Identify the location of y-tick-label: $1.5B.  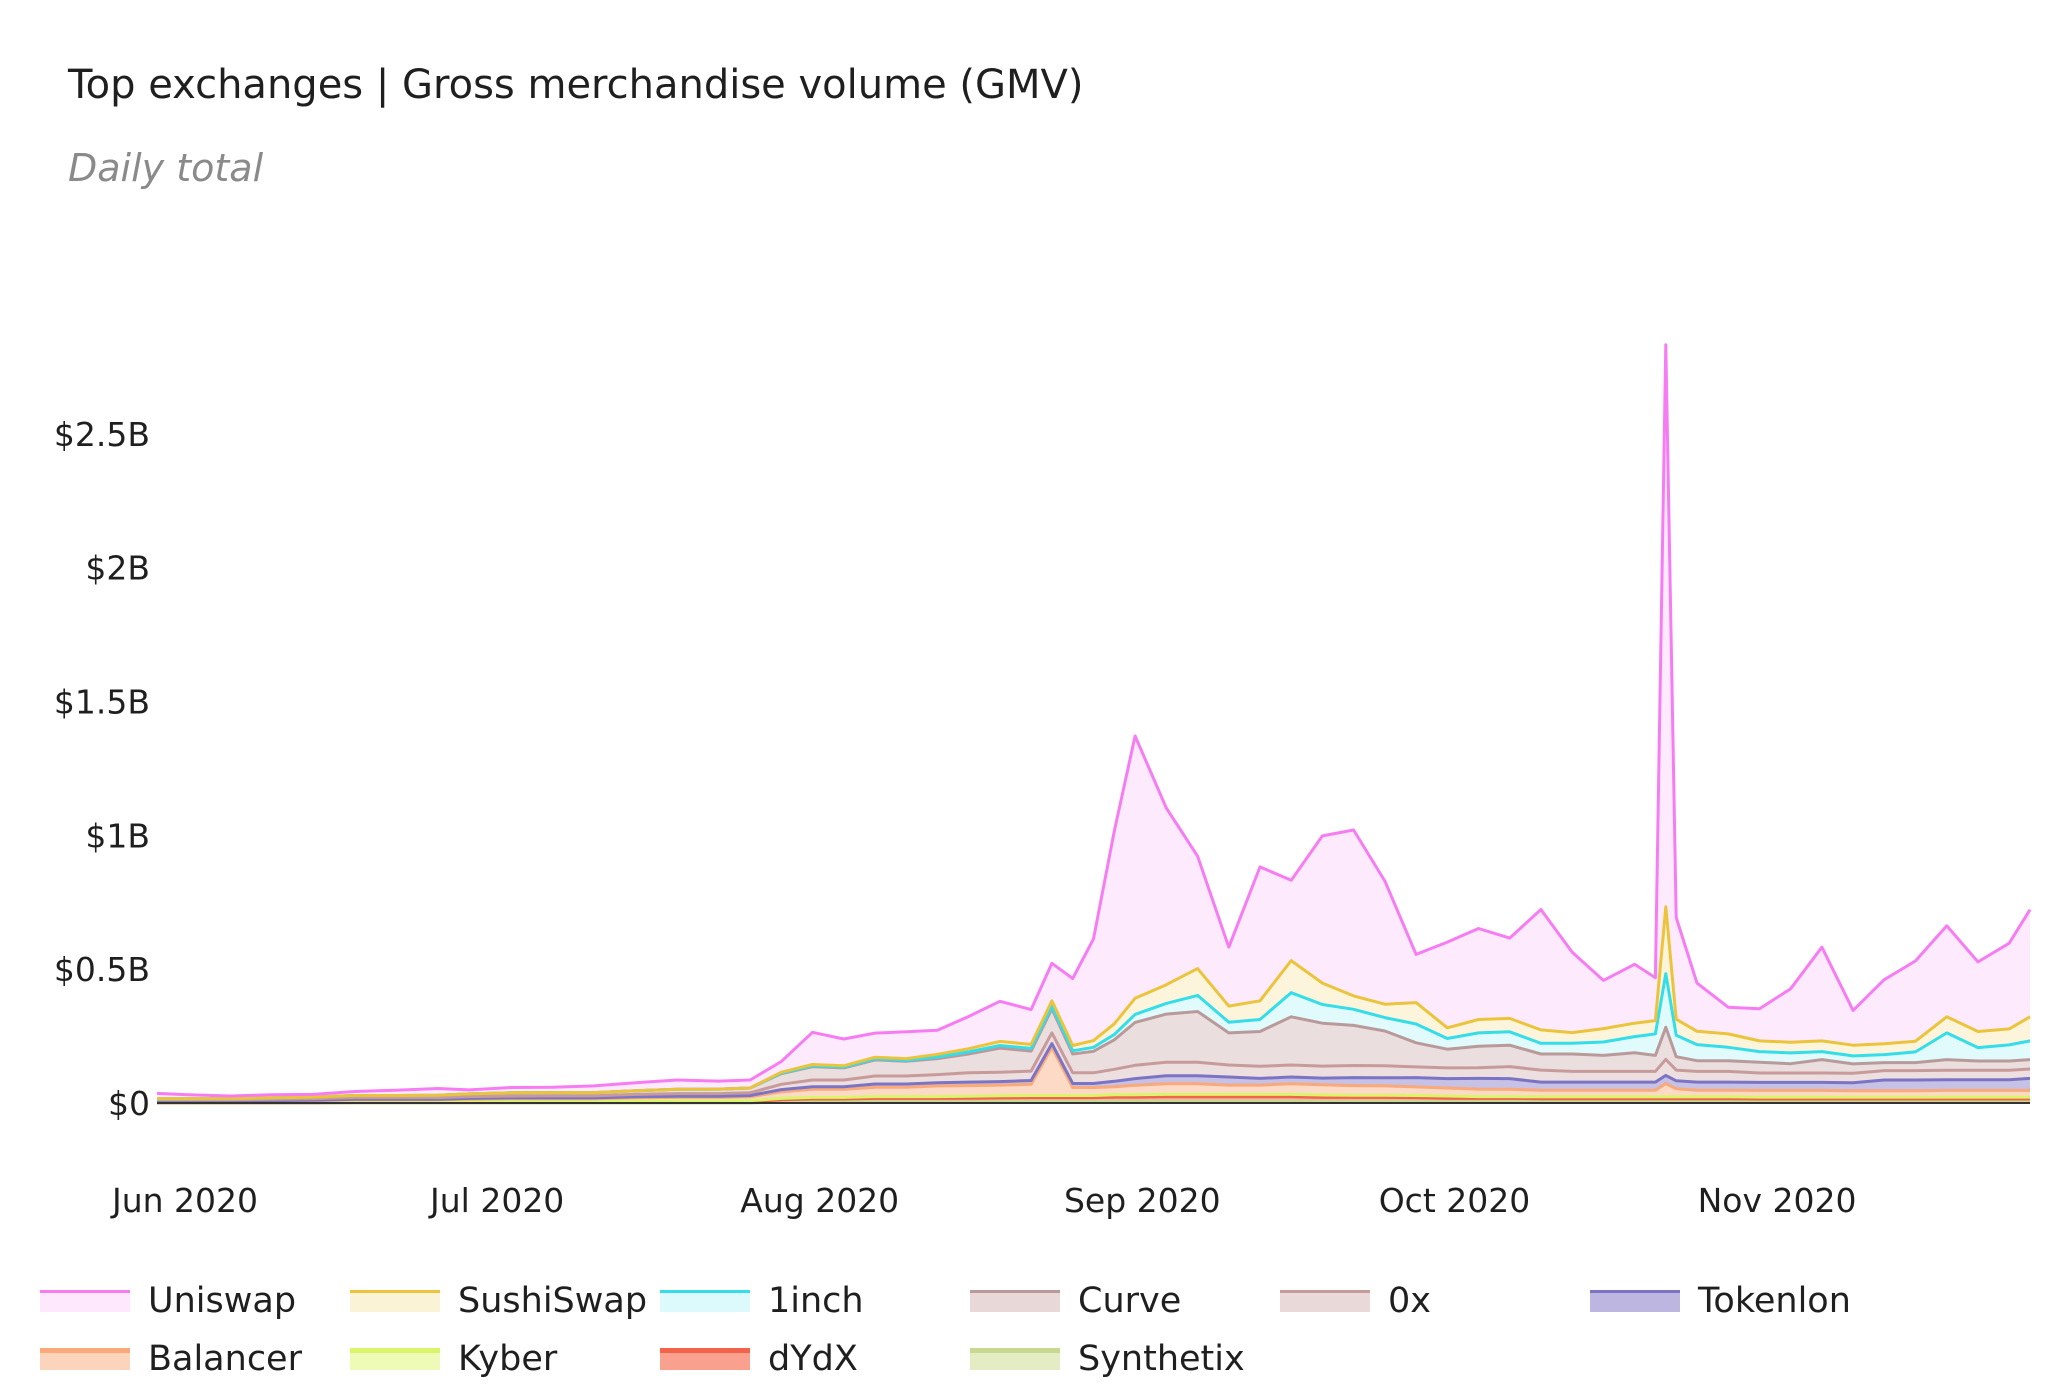
(102, 702).